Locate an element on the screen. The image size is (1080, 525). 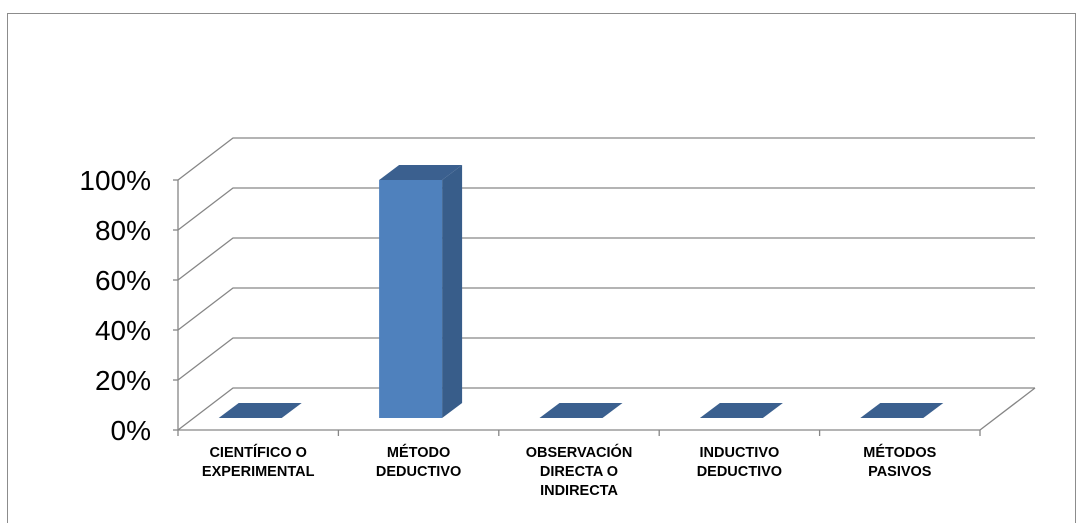
y-tick-label: 100% is located at coordinates (115, 180).